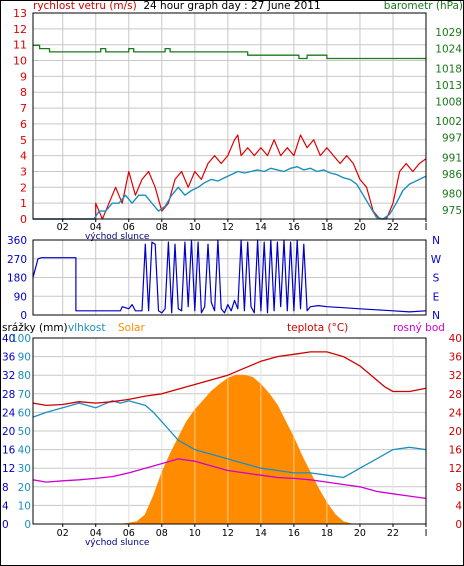 The width and height of the screenshot is (464, 566). Describe the element at coordinates (24, 413) in the screenshot. I see `humidity-tick-label: 60` at that location.